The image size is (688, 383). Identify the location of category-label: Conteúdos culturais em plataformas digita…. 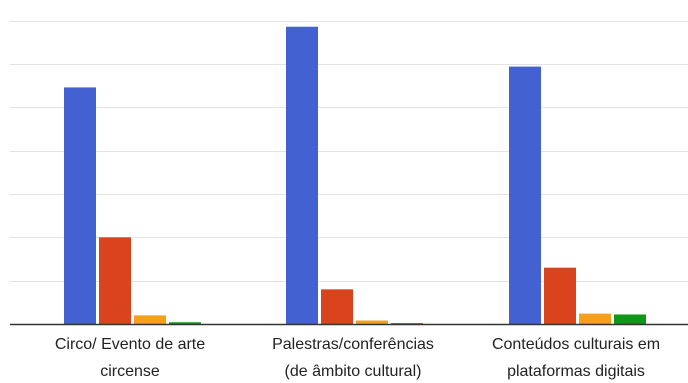
(576, 358).